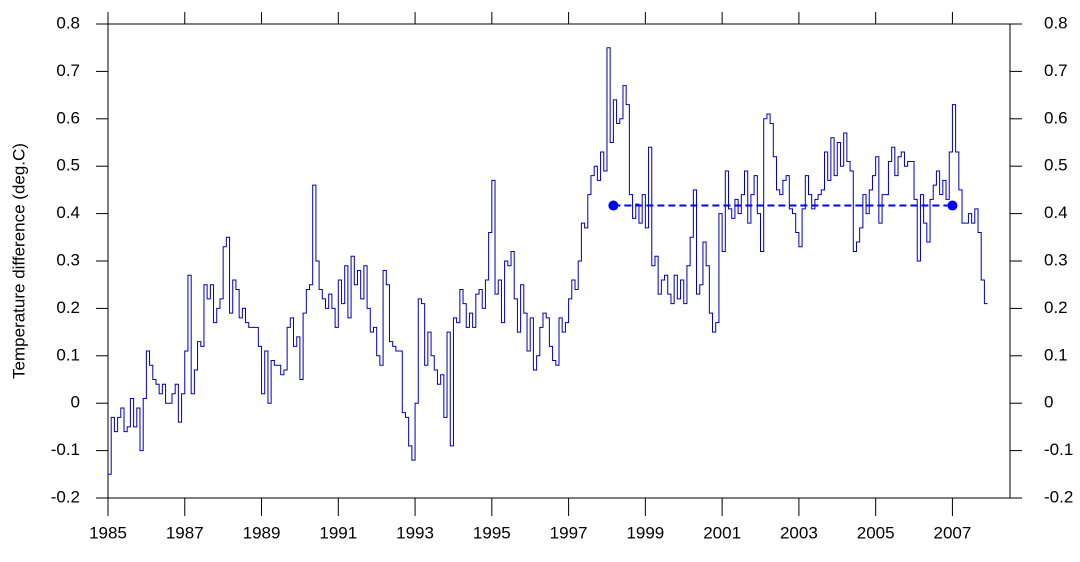  What do you see at coordinates (1048, 402) in the screenshot?
I see `y2-tick-label: 0` at bounding box center [1048, 402].